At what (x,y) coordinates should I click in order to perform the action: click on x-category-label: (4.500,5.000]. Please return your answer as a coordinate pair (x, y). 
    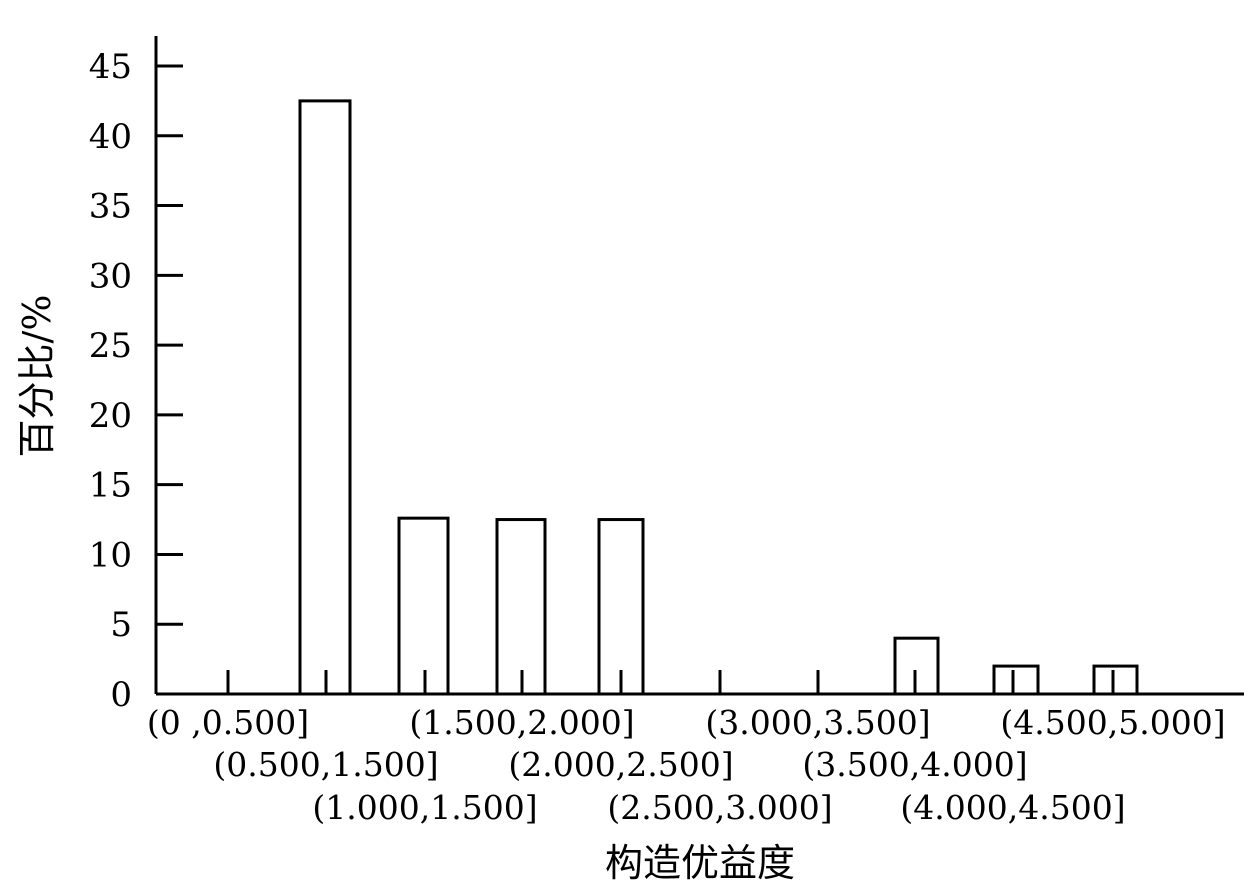
    Looking at the image, I should click on (1112, 722).